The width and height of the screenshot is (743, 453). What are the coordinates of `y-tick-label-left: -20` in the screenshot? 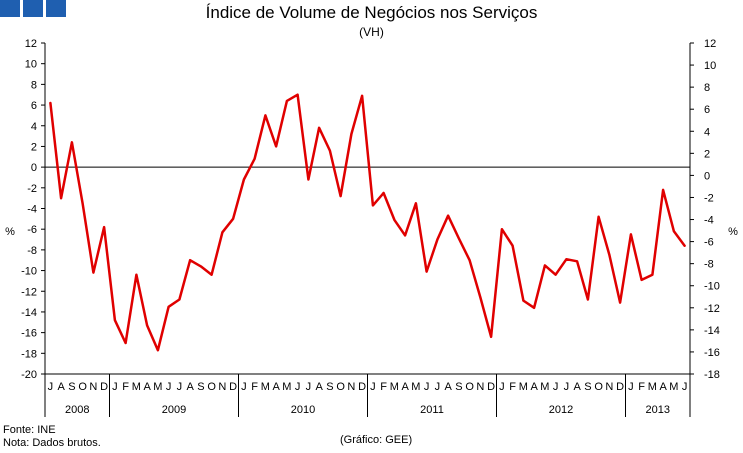 It's located at (29, 375).